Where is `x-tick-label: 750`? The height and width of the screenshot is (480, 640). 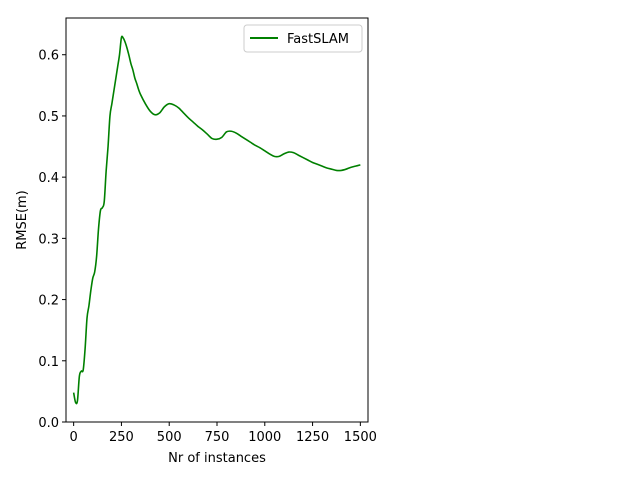 x-tick-label: 750 is located at coordinates (217, 437).